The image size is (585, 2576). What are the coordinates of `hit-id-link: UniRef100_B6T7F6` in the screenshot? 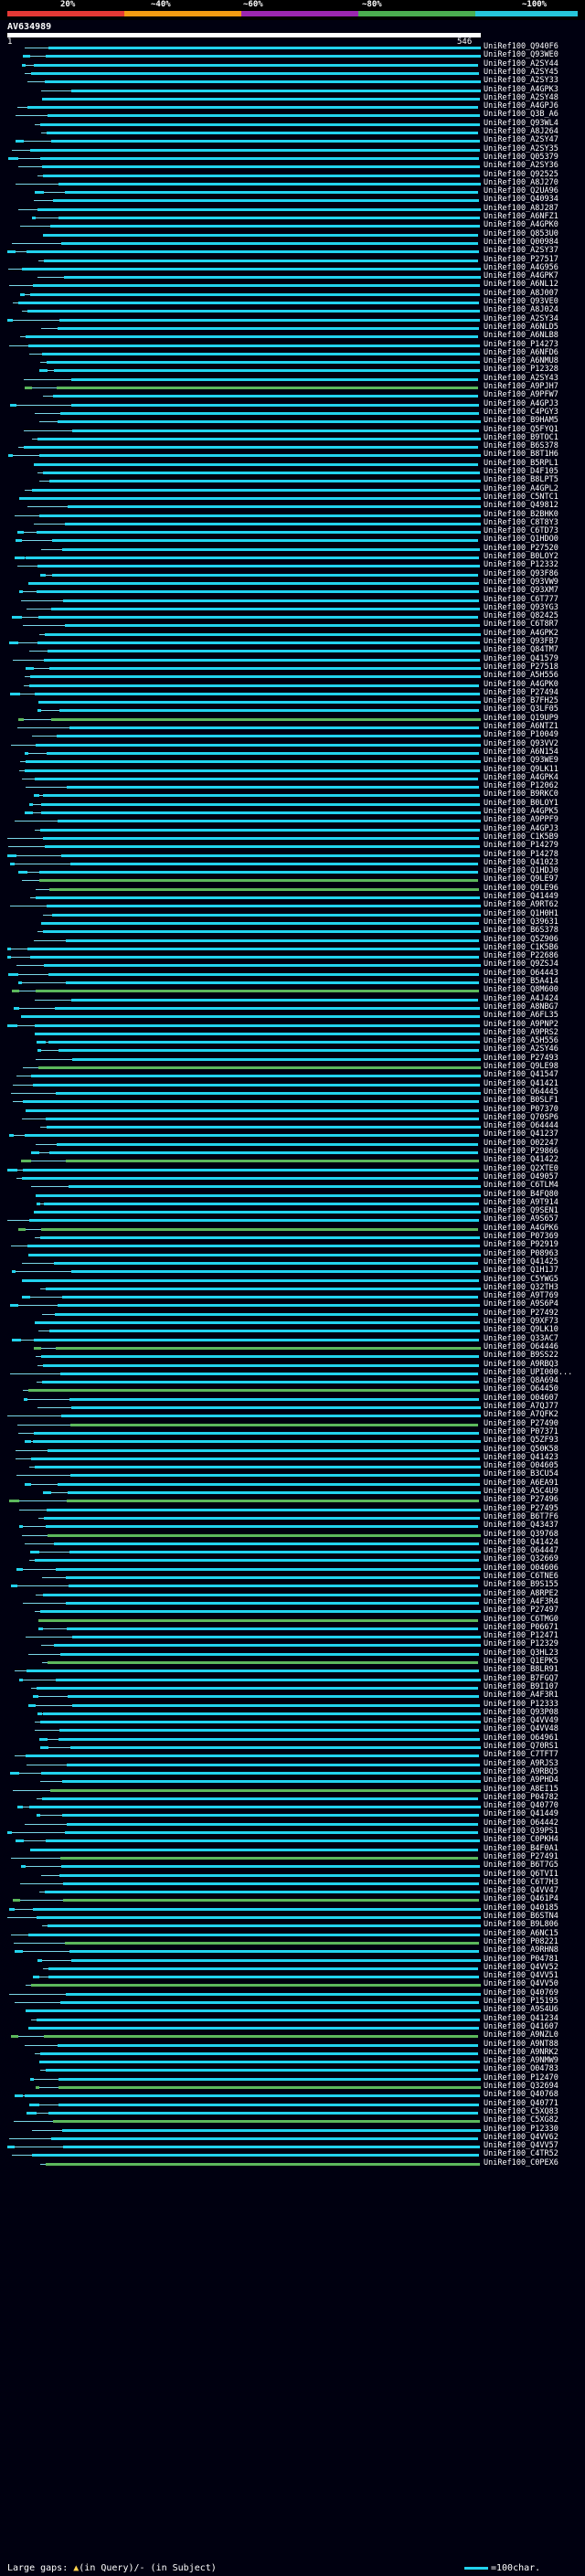 It's located at (521, 1516).